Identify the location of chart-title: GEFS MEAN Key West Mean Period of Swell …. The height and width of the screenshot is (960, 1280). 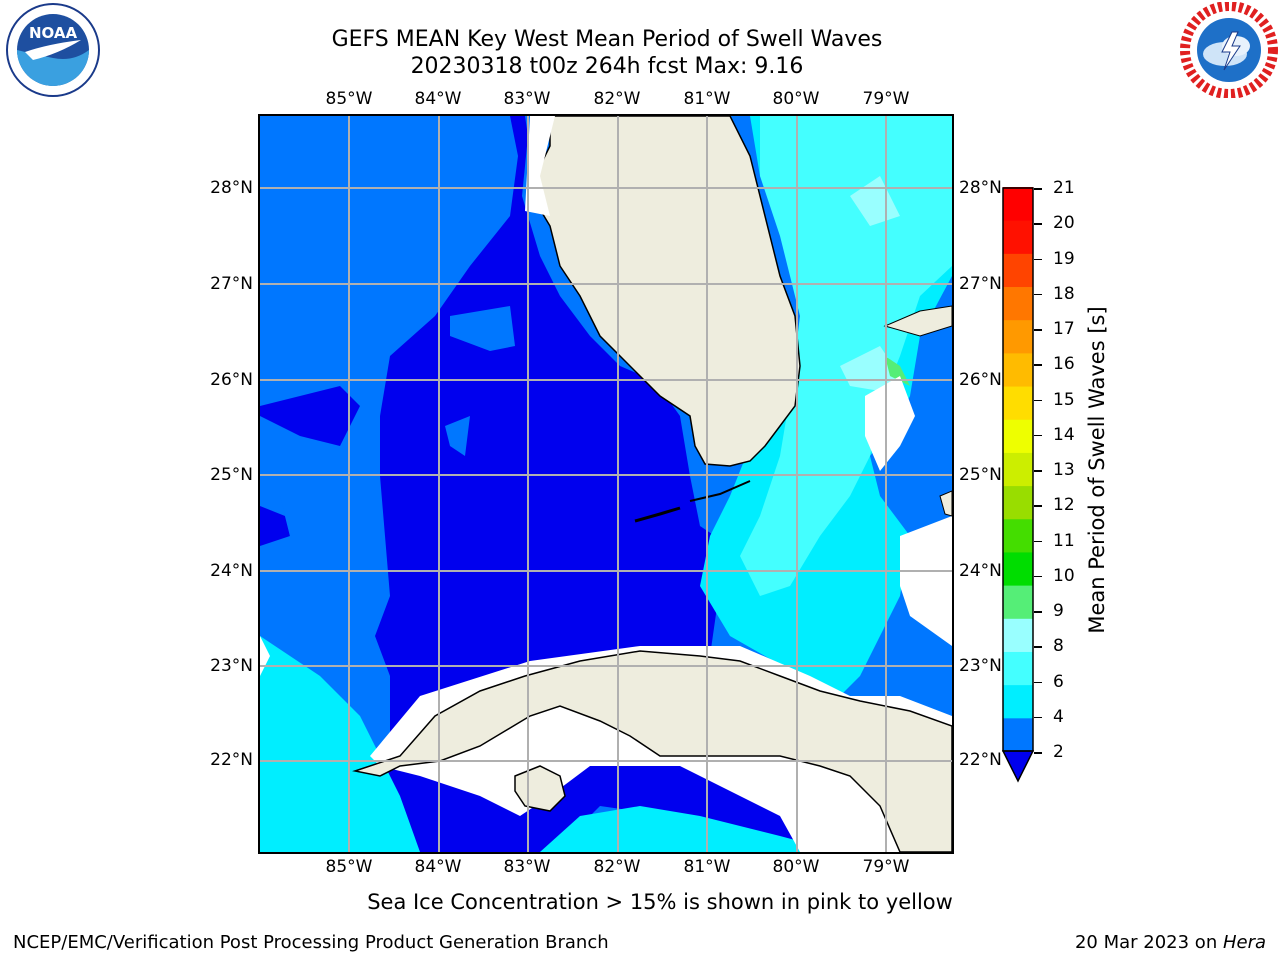
(607, 39).